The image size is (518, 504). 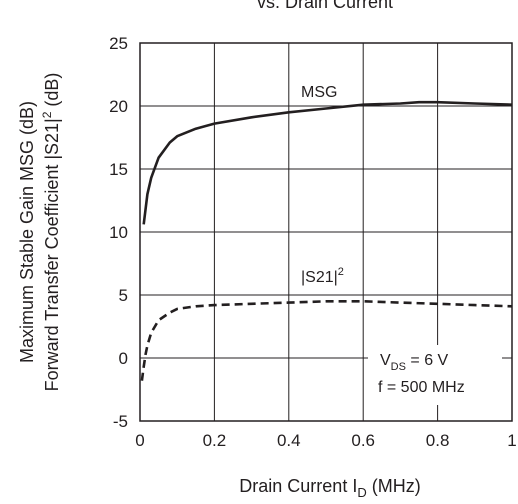 I want to click on y-tick-label: 25, so click(x=118, y=43).